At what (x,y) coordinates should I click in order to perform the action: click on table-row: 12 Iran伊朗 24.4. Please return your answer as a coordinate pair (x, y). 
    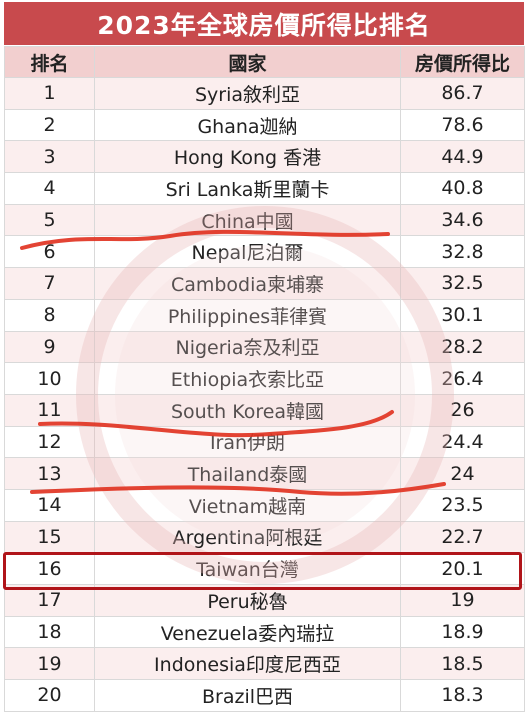
    Looking at the image, I should click on (264, 442).